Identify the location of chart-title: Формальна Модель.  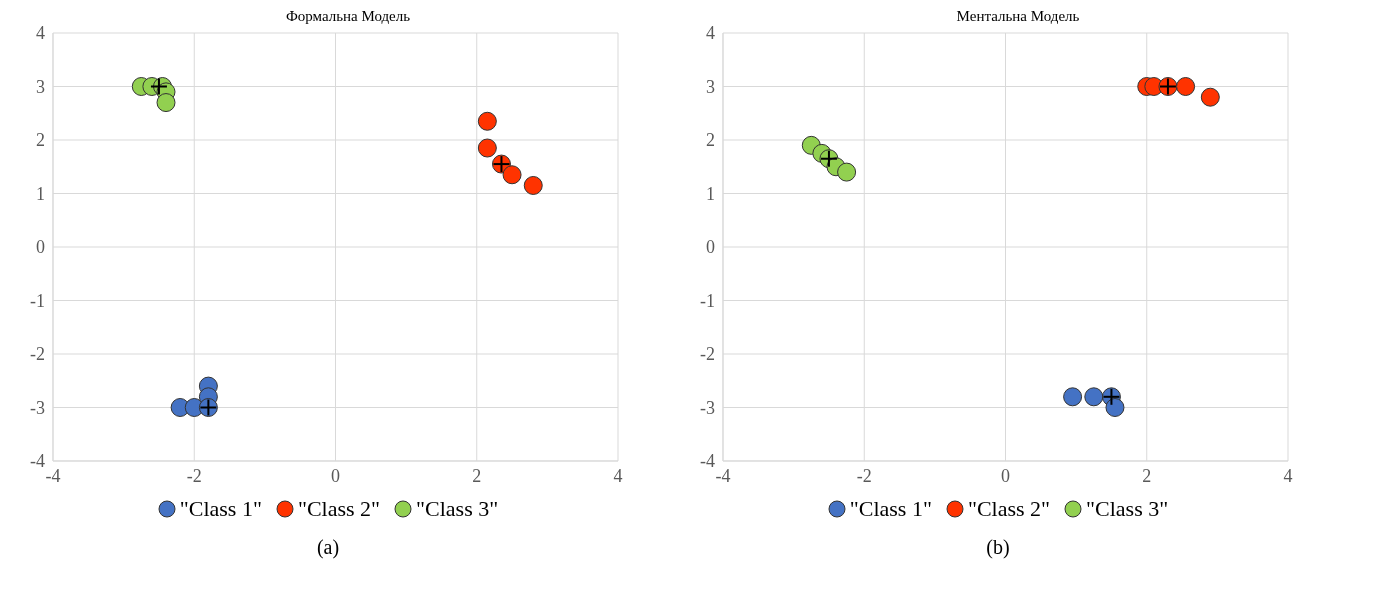
(348, 16).